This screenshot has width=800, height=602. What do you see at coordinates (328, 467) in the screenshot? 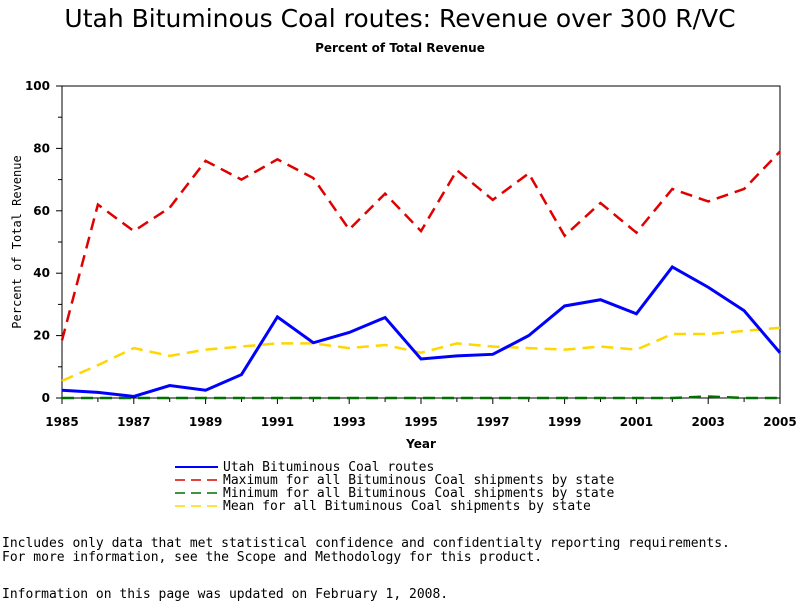
I see `legend-label: Utah Bituminous Coal routes` at bounding box center [328, 467].